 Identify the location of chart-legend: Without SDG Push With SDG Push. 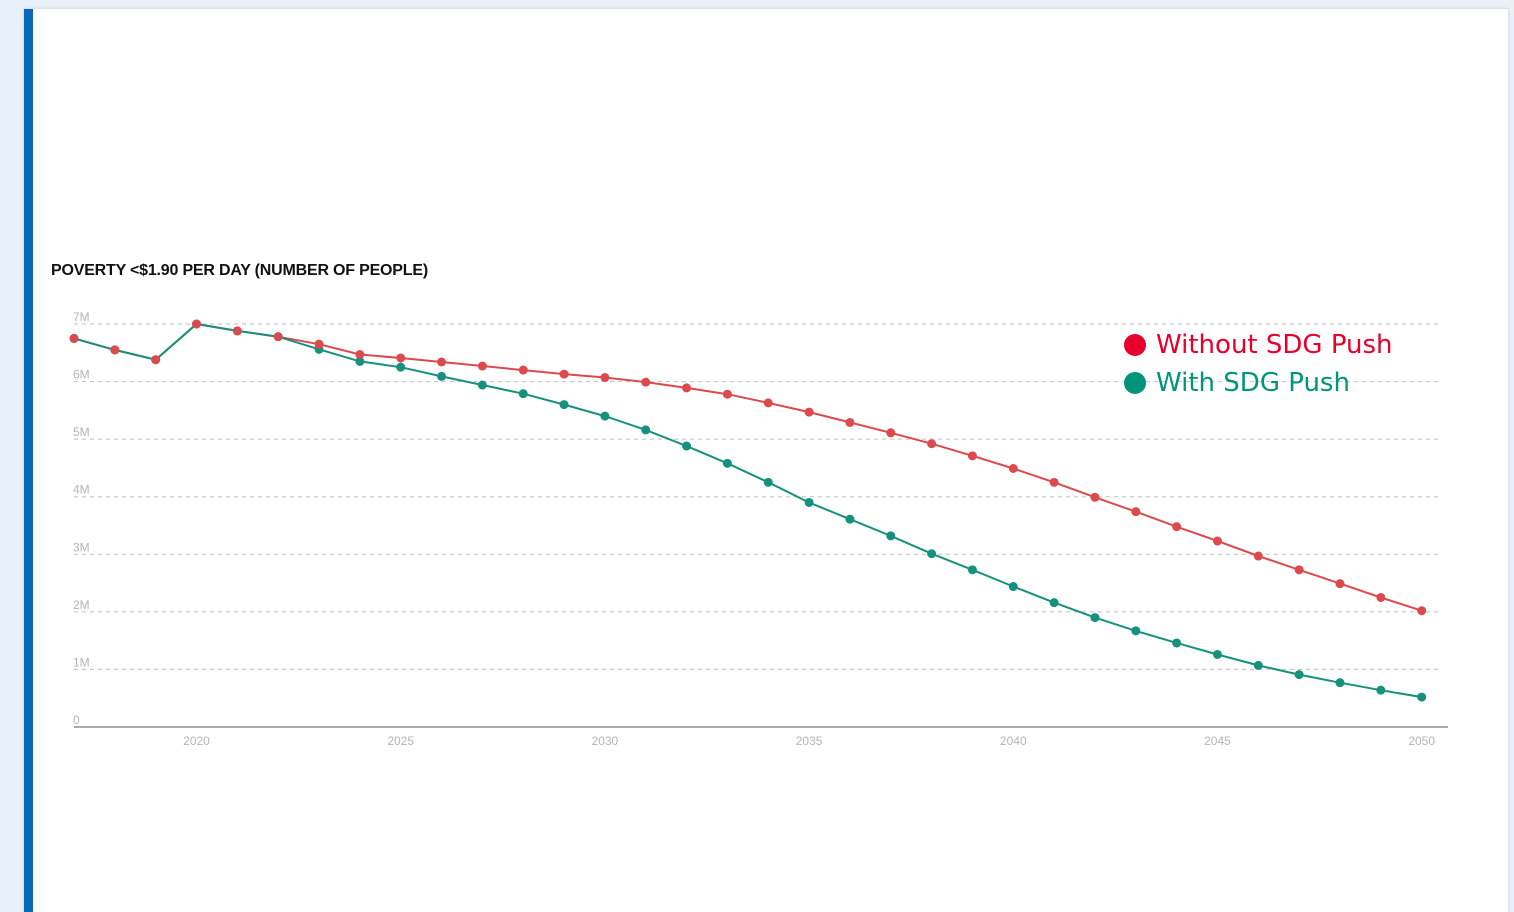
(1258, 364).